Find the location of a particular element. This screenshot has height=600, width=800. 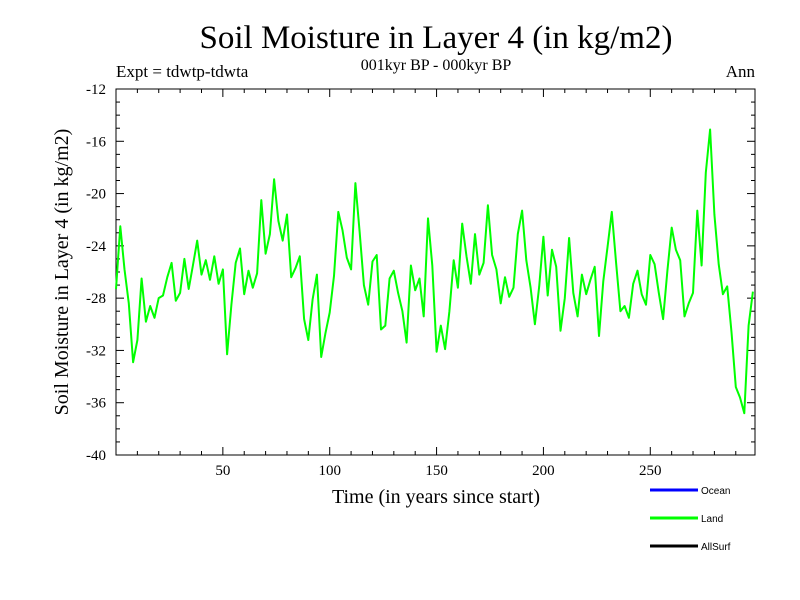

y-tick-label: -28 is located at coordinates (96, 299).